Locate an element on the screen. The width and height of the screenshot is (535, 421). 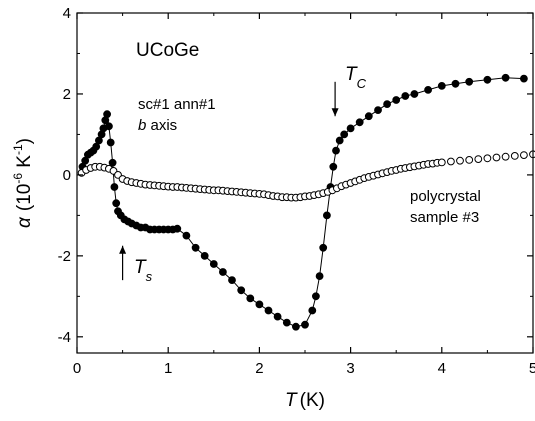
annotation-poly-line2: sample #3 is located at coordinates (444, 217).